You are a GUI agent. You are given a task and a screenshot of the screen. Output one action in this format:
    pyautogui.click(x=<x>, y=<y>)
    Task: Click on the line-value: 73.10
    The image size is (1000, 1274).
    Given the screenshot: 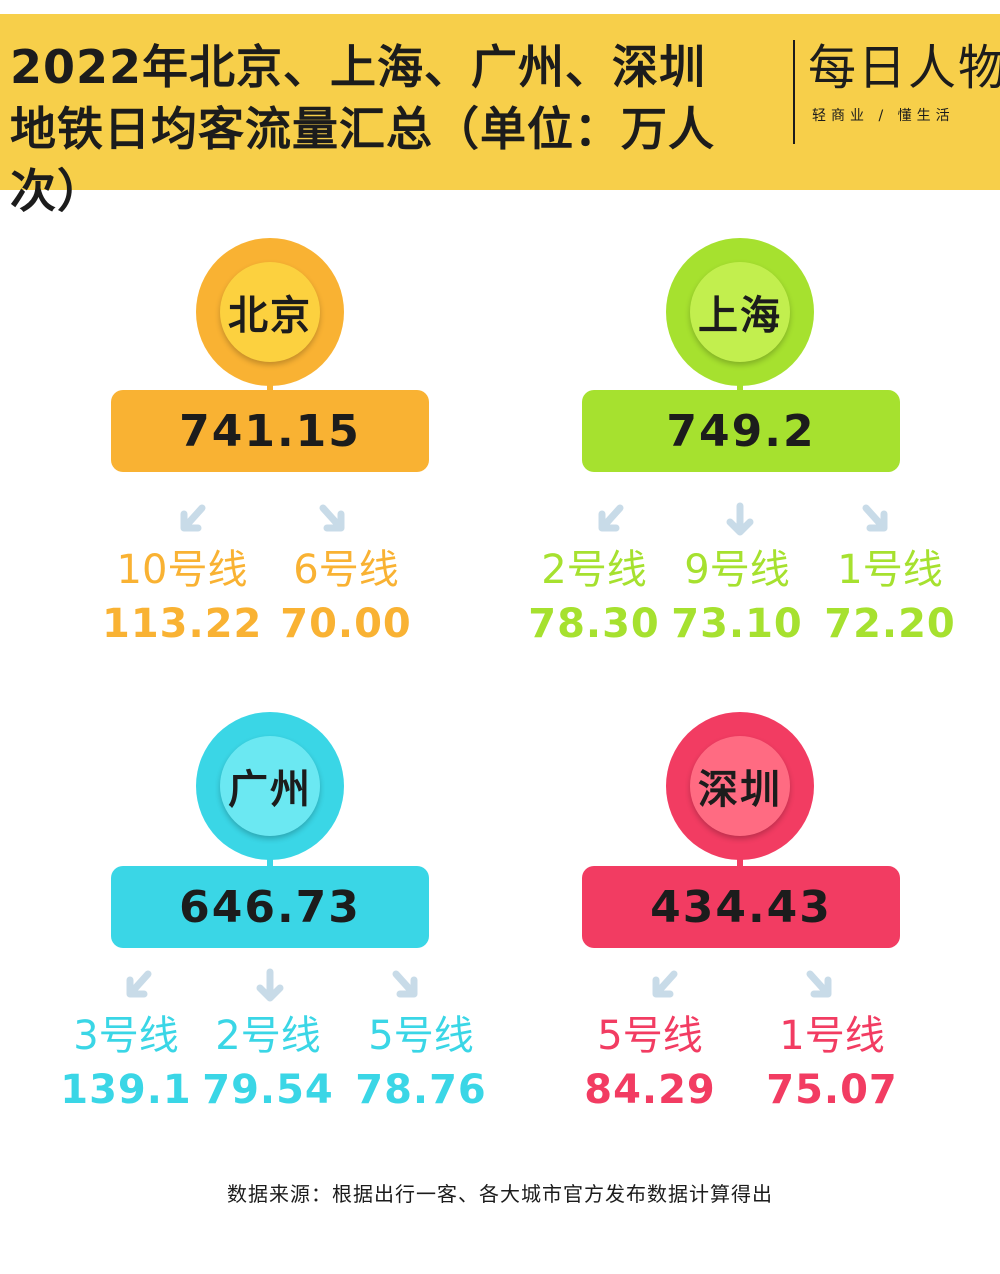 What is the action you would take?
    pyautogui.click(x=737, y=624)
    